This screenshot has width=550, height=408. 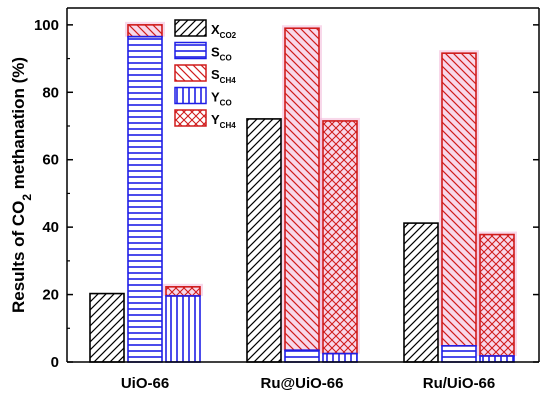 I want to click on legend-swatch-S_CO, so click(x=190, y=50).